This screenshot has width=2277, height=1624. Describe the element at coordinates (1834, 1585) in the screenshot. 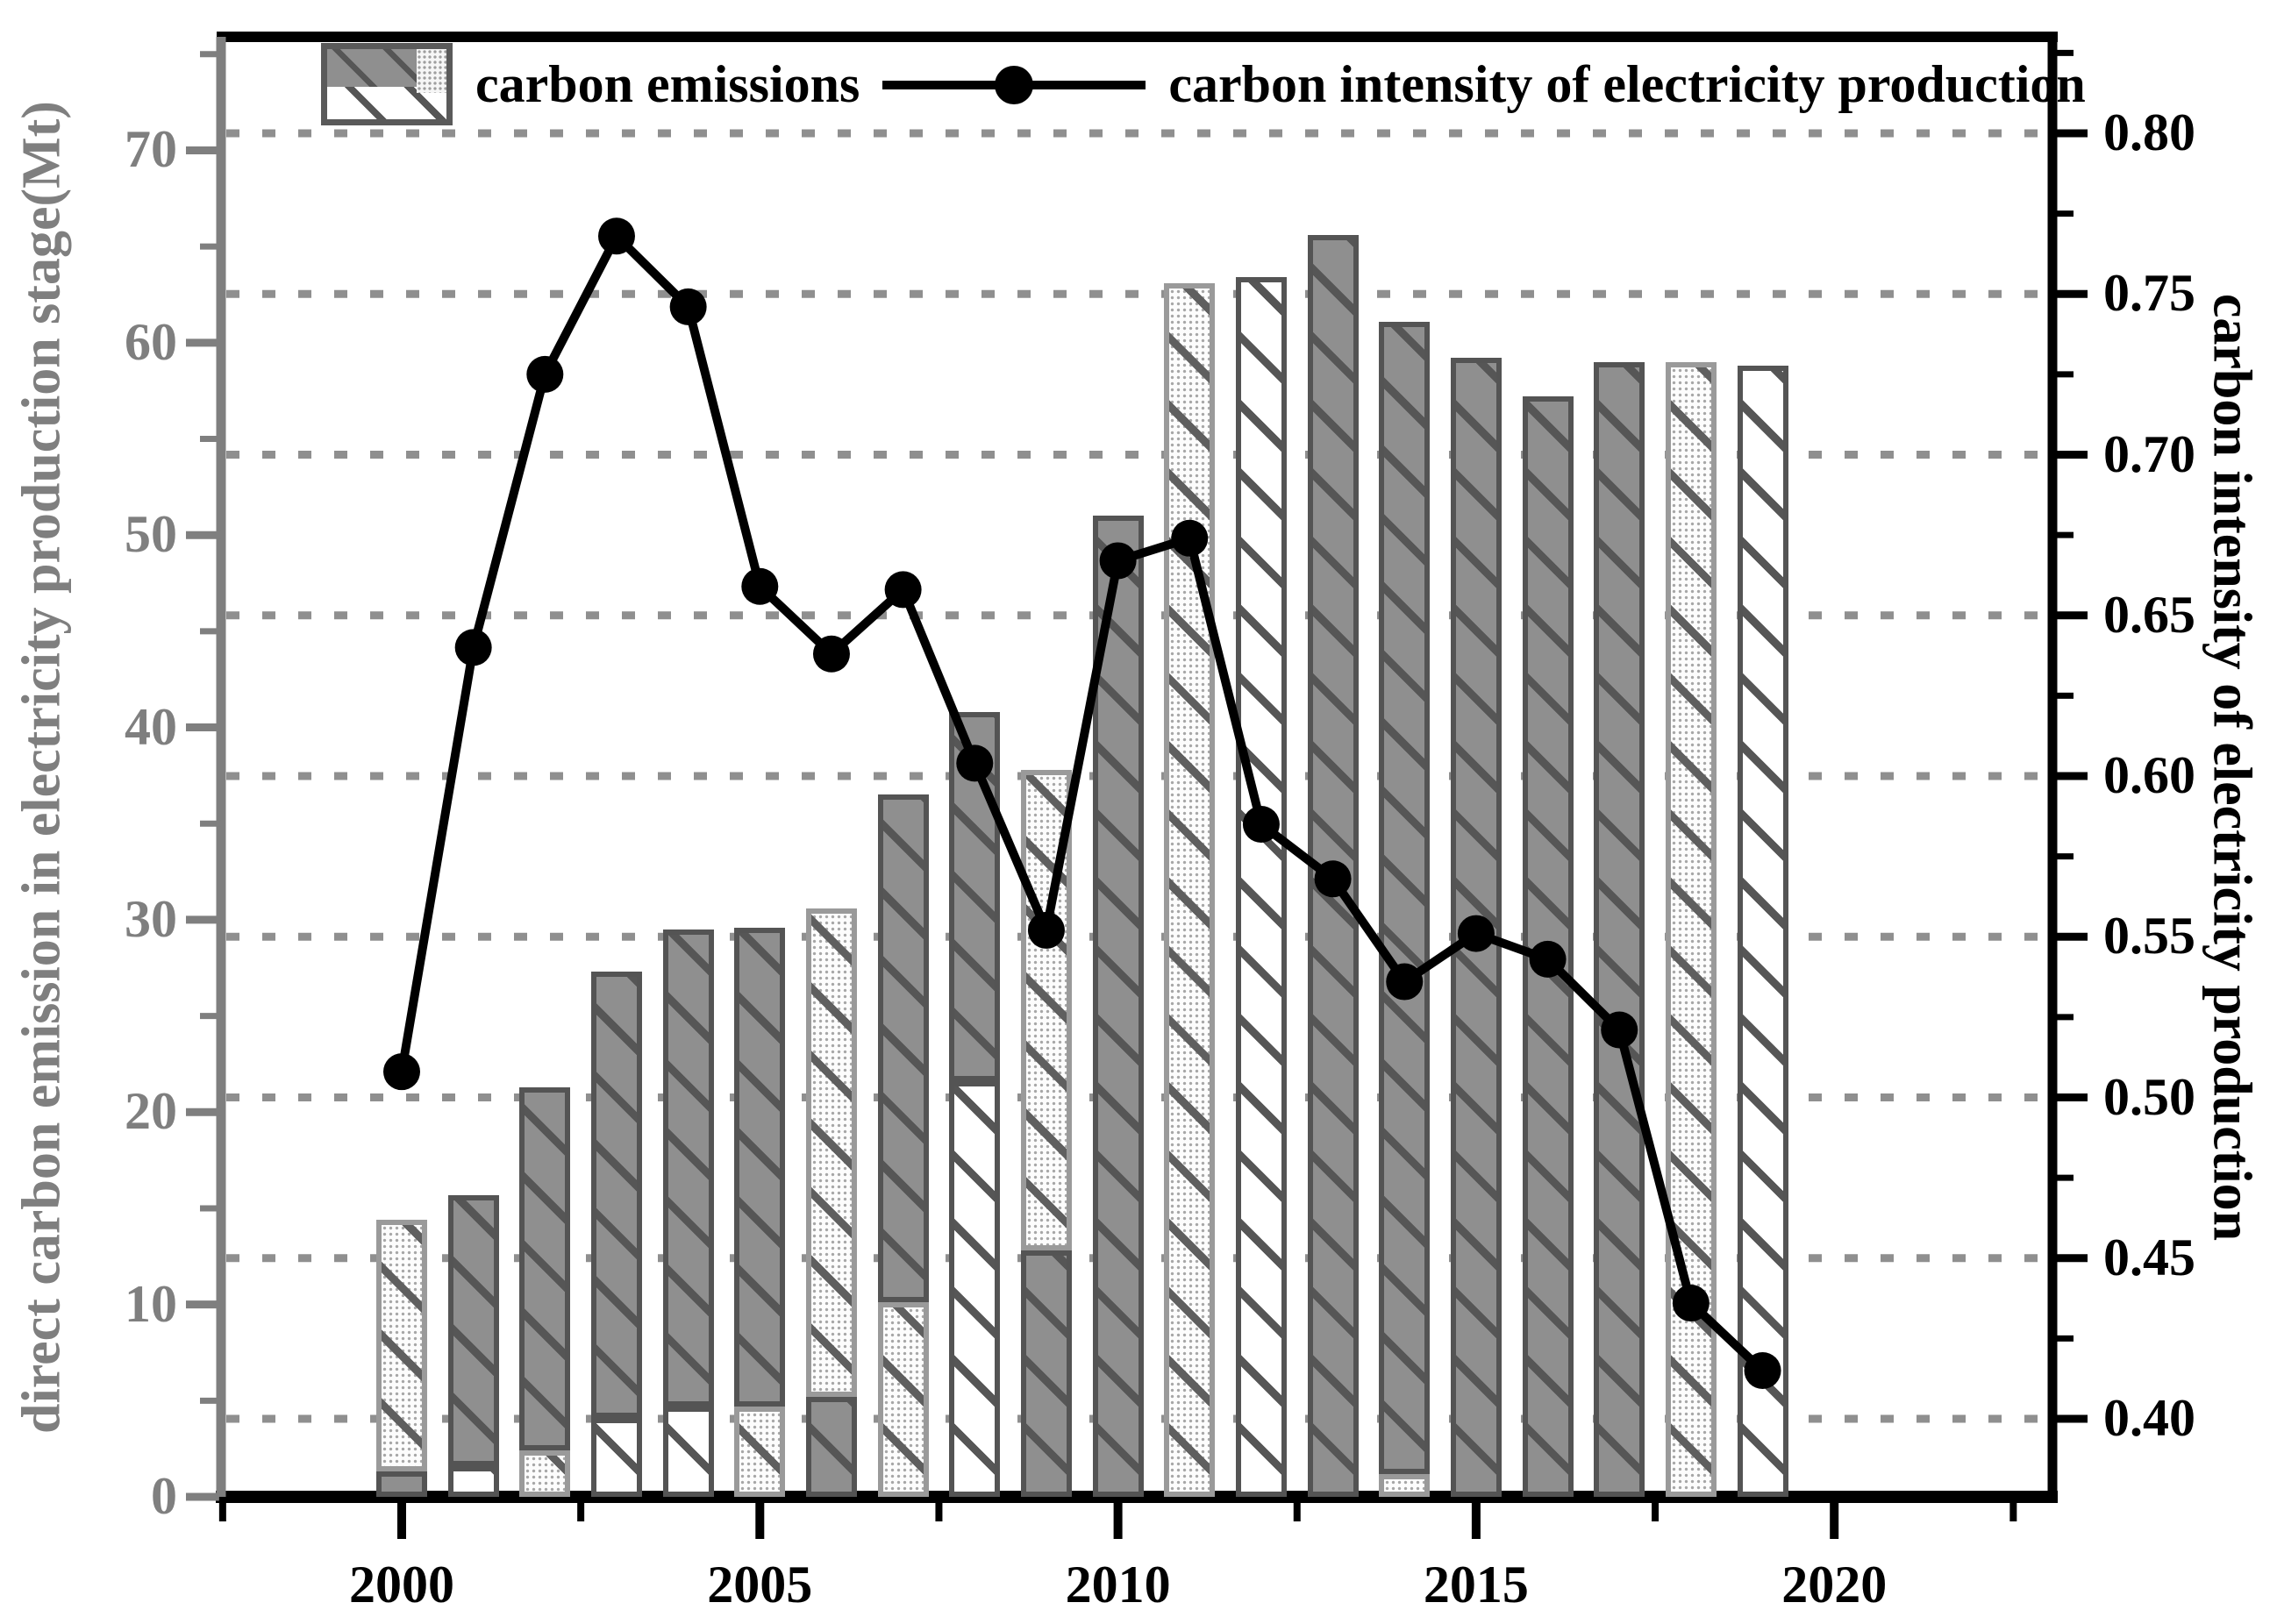

I see `x-tick-label-2020: 2020` at that location.